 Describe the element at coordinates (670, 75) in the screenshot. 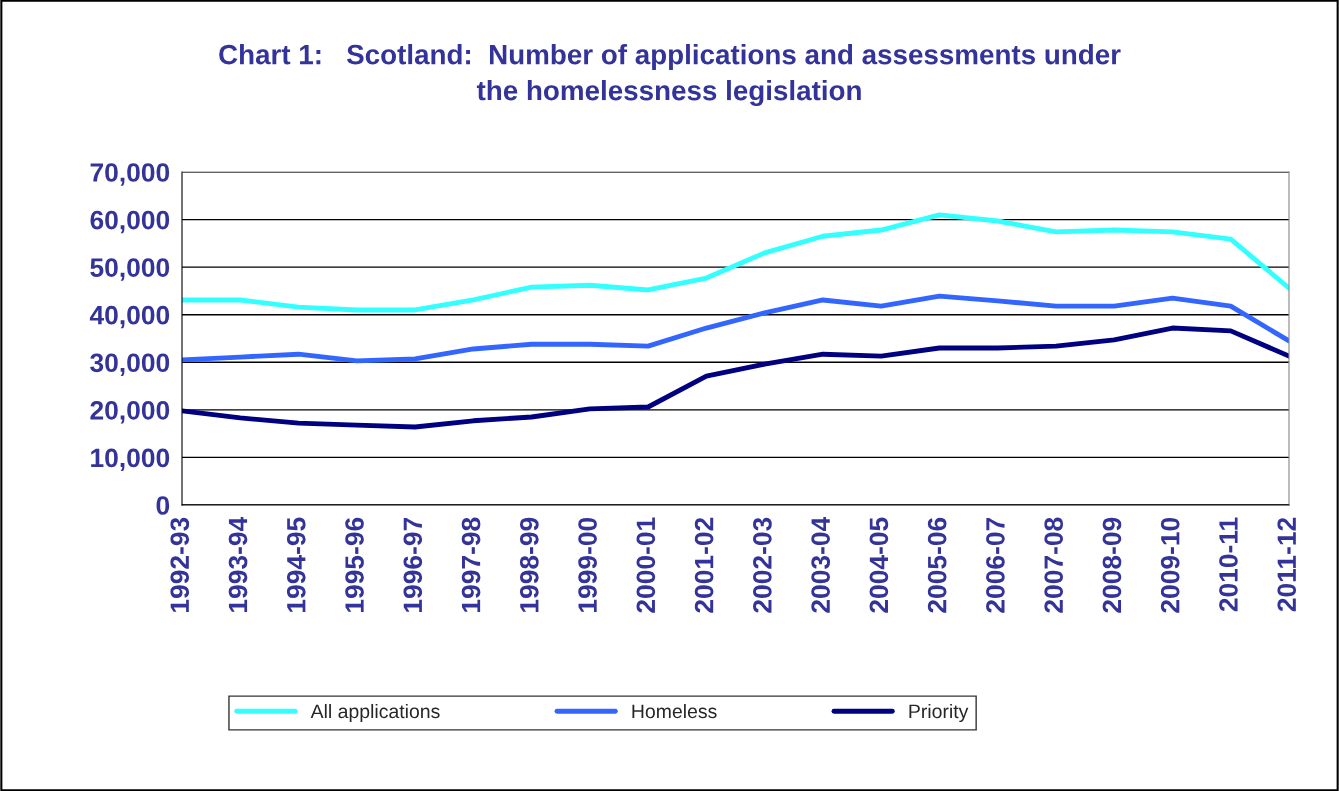

I see `chart-title: Chart 1: Scotland: Number of applications and assessments under the homelessness legislation` at that location.